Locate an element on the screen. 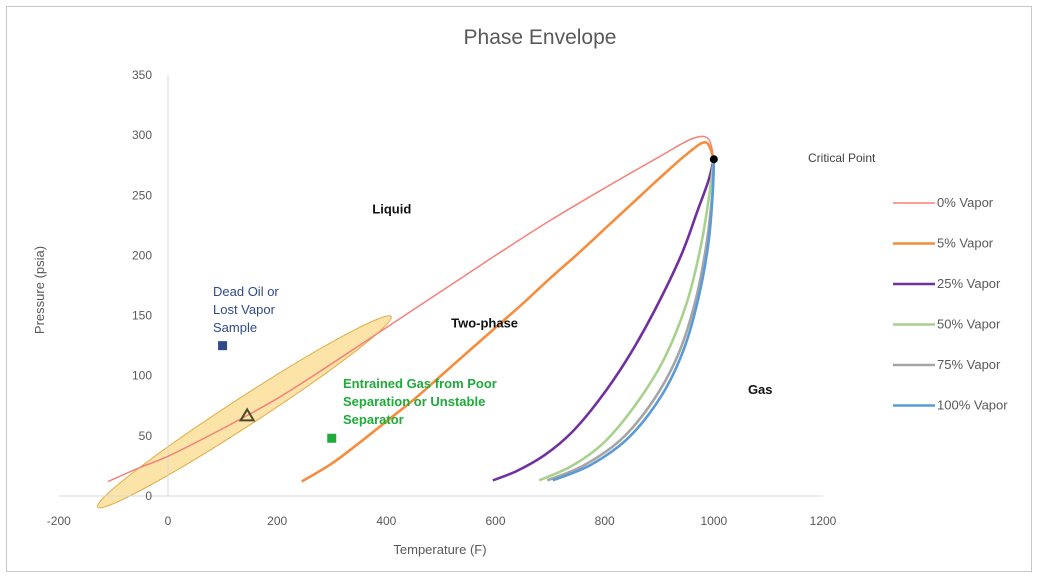 The image size is (1039, 579). dead-oil-label-line3: Sample is located at coordinates (235, 327).